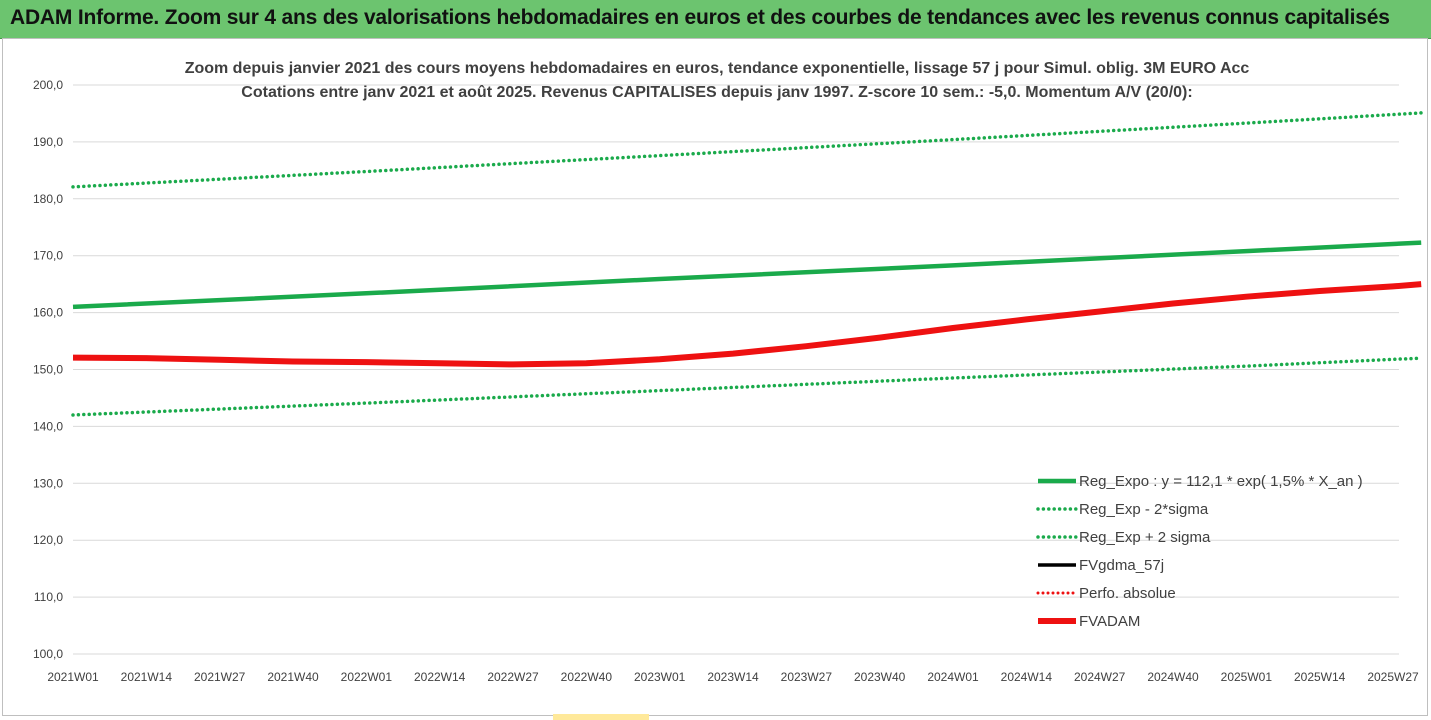  What do you see at coordinates (1027, 677) in the screenshot?
I see `x-tick-label: 2024W14` at bounding box center [1027, 677].